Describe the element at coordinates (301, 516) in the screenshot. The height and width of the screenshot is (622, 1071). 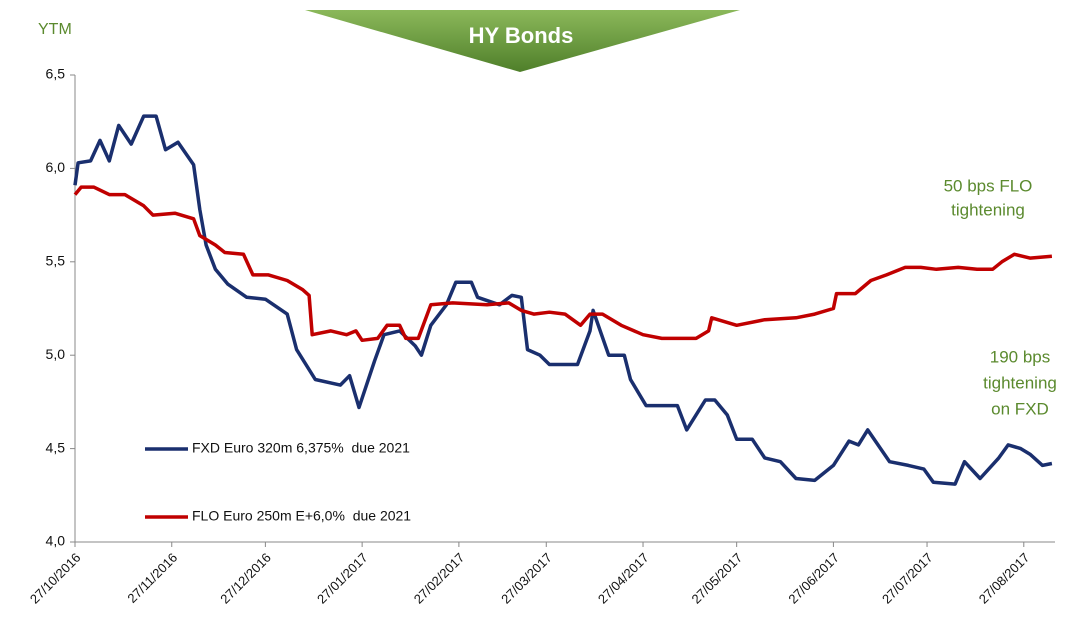
I see `legend-label: FLO Euro 250m E+6,0% due 2021` at that location.